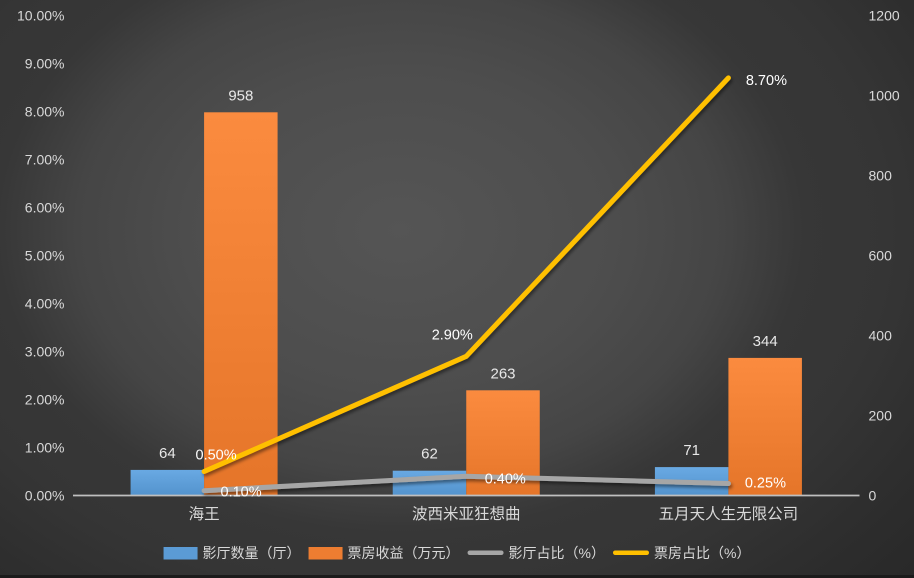 The width and height of the screenshot is (914, 578). What do you see at coordinates (557, 553) in the screenshot?
I see `legend-label: 影厅占比（%）` at bounding box center [557, 553].